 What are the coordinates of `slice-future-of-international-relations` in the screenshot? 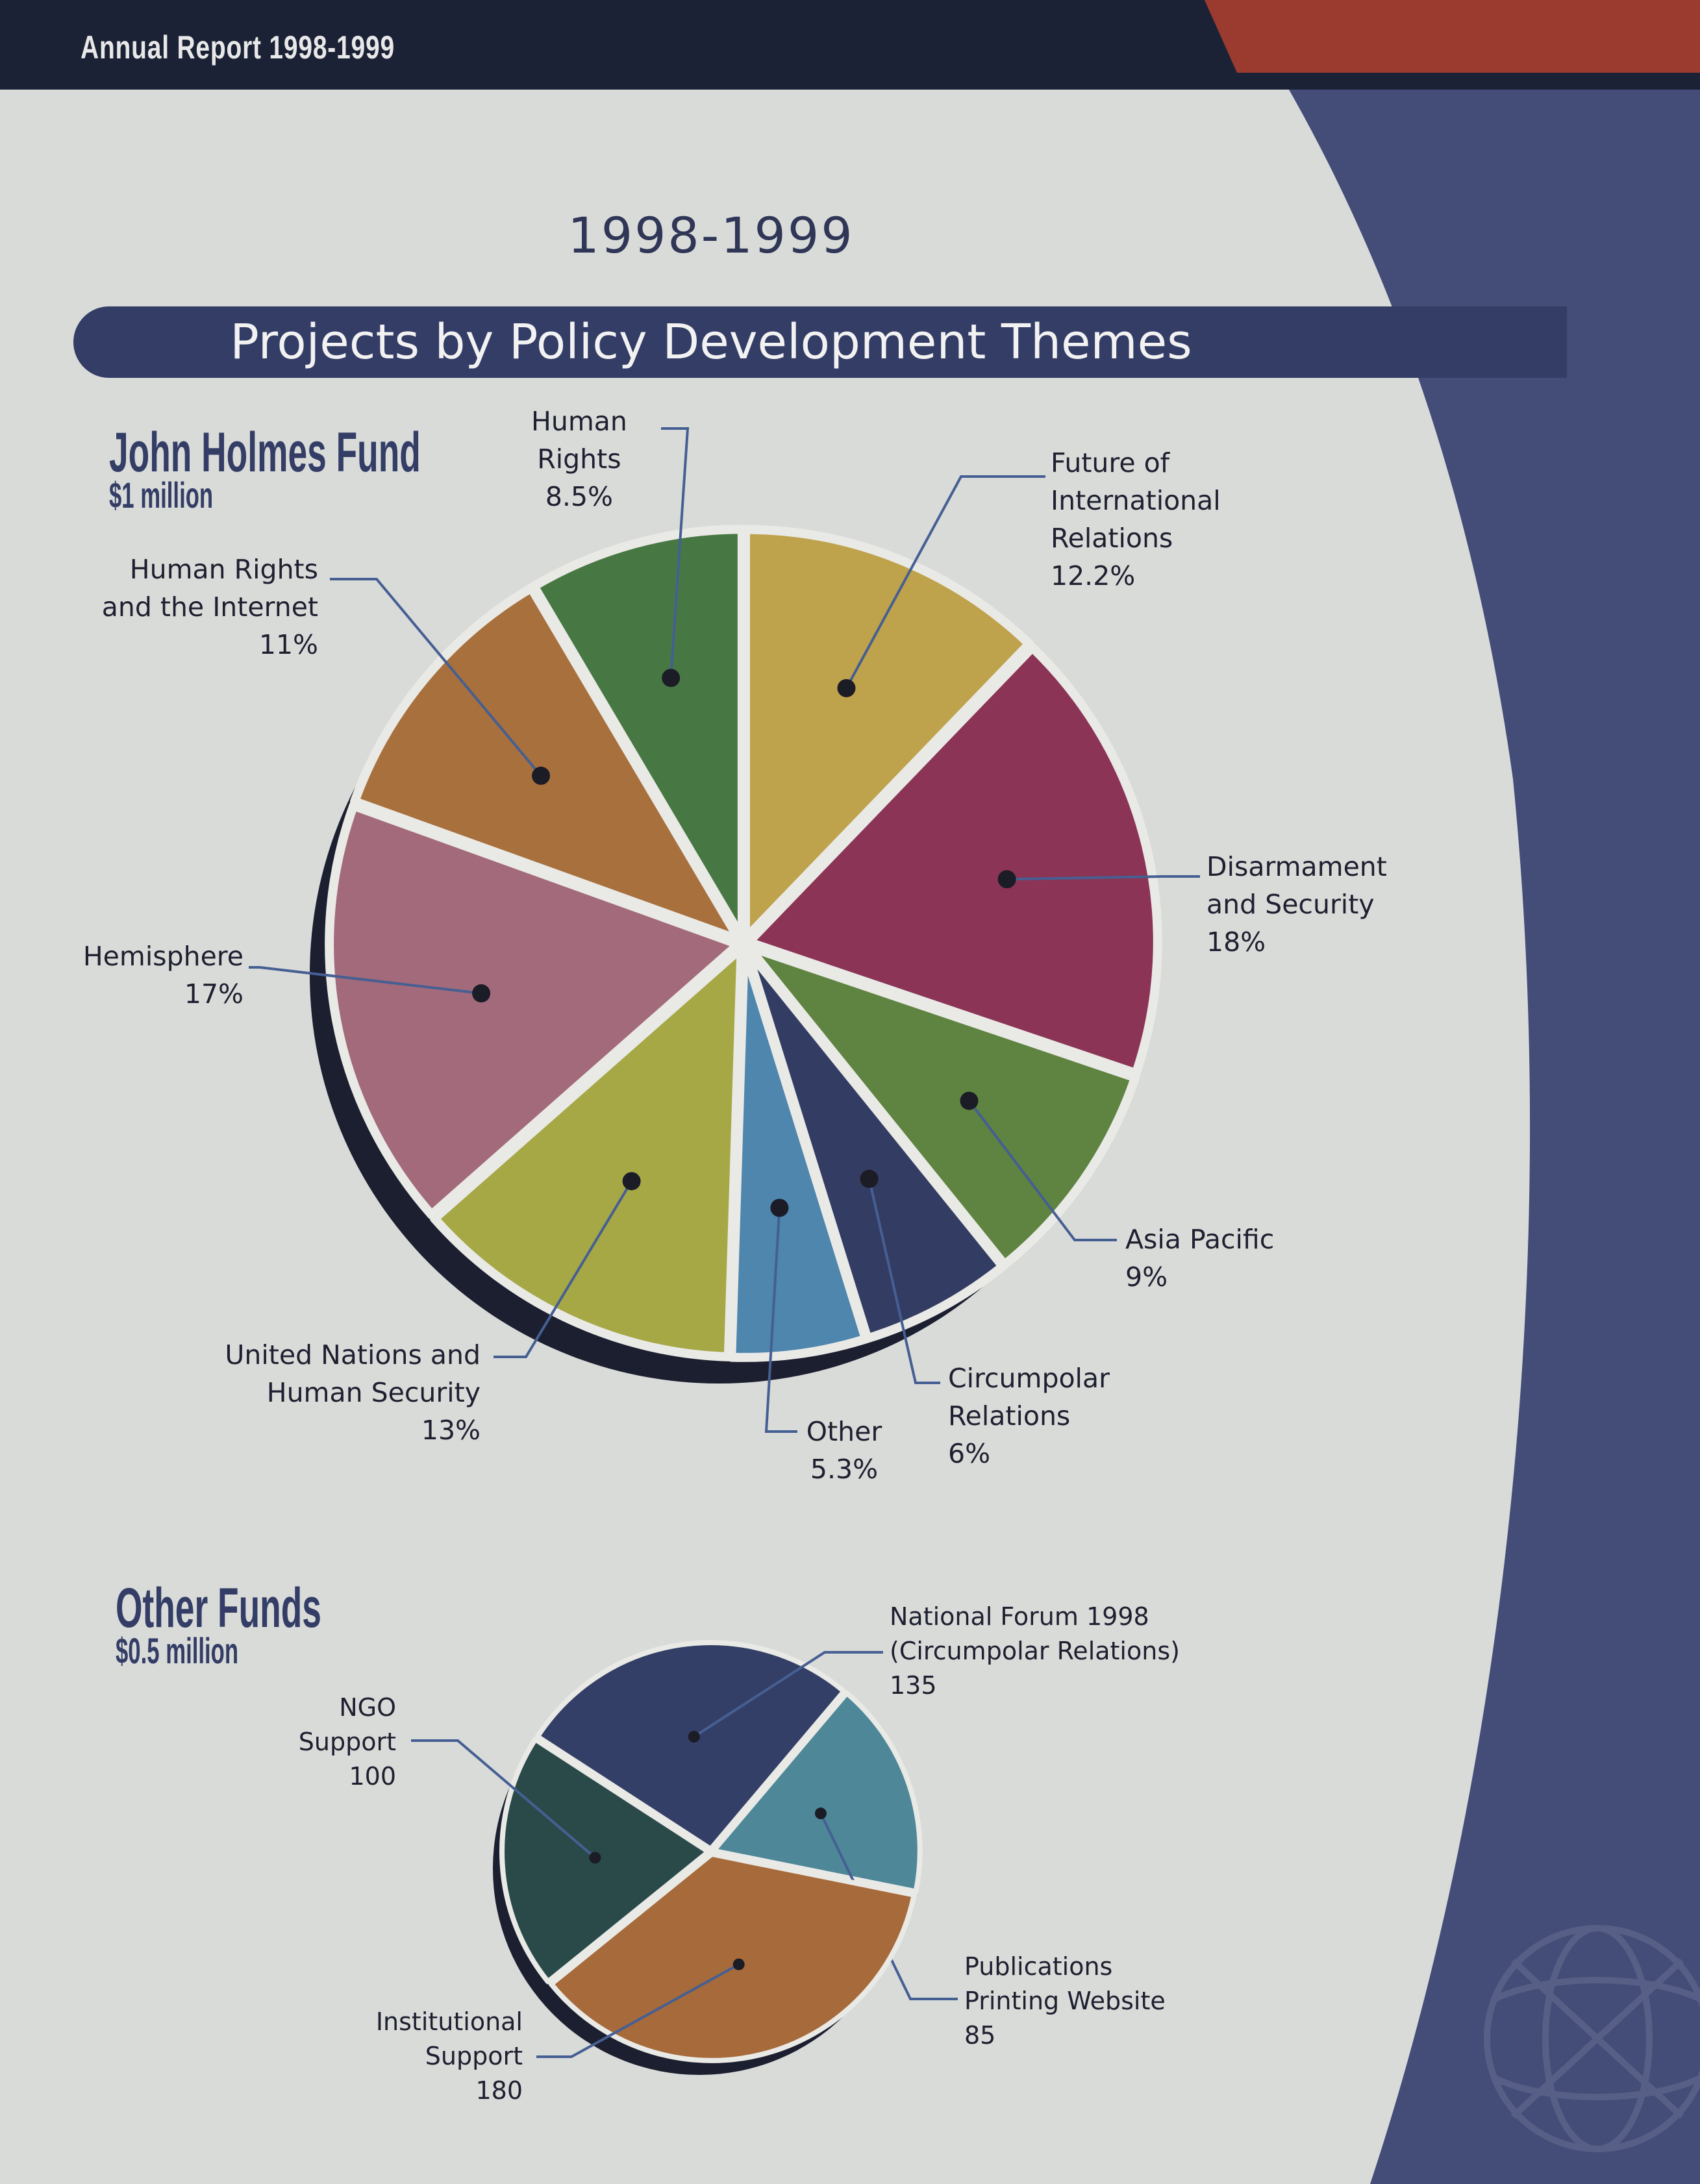 It's located at (887, 734).